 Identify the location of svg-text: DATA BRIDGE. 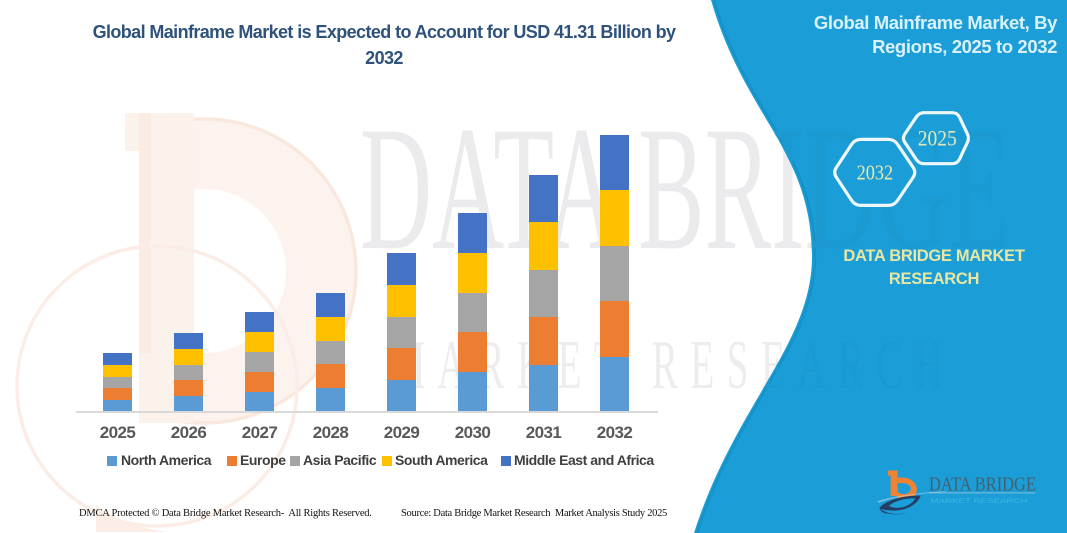
(982, 485).